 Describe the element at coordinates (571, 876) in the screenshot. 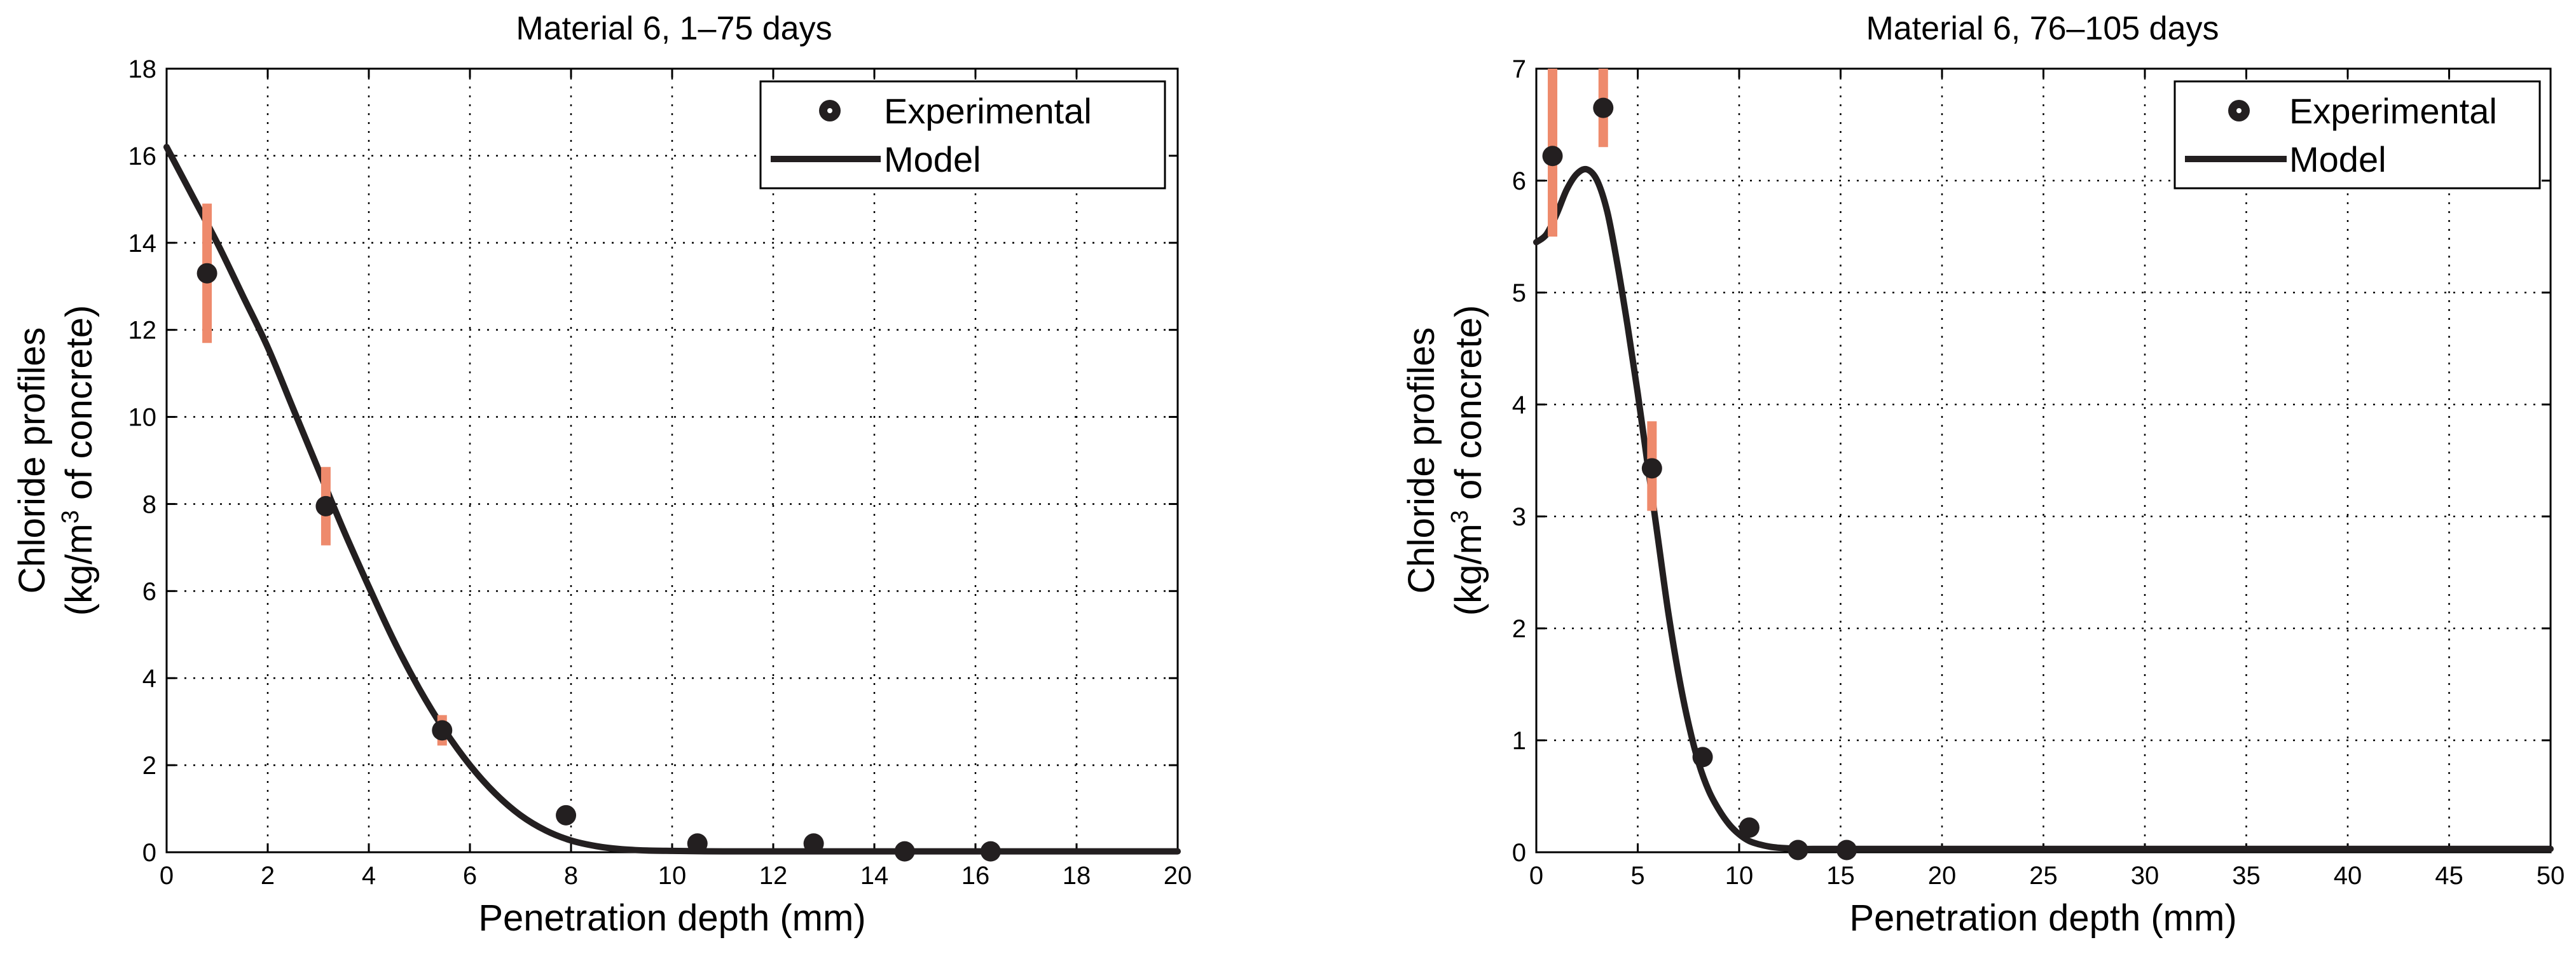

I see `x-tick-label: 8` at that location.